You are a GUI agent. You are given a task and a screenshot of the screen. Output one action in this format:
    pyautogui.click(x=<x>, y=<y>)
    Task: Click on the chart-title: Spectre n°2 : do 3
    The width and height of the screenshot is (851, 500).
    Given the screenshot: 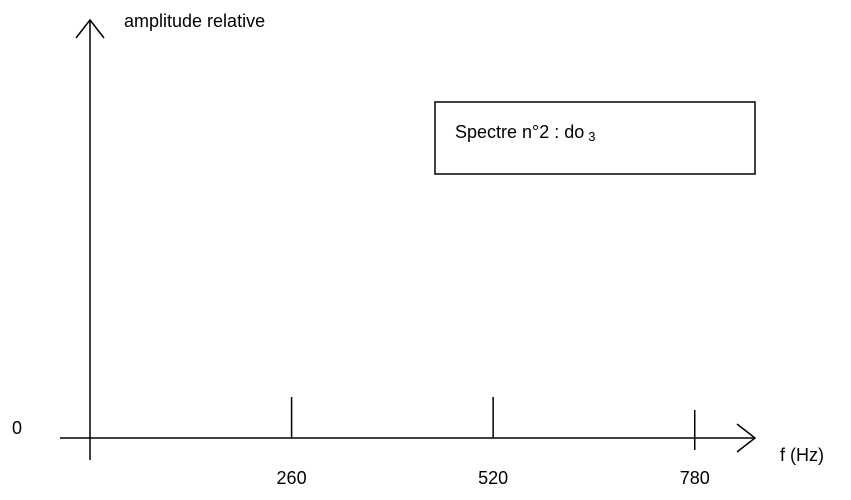 What is the action you would take?
    pyautogui.click(x=525, y=133)
    